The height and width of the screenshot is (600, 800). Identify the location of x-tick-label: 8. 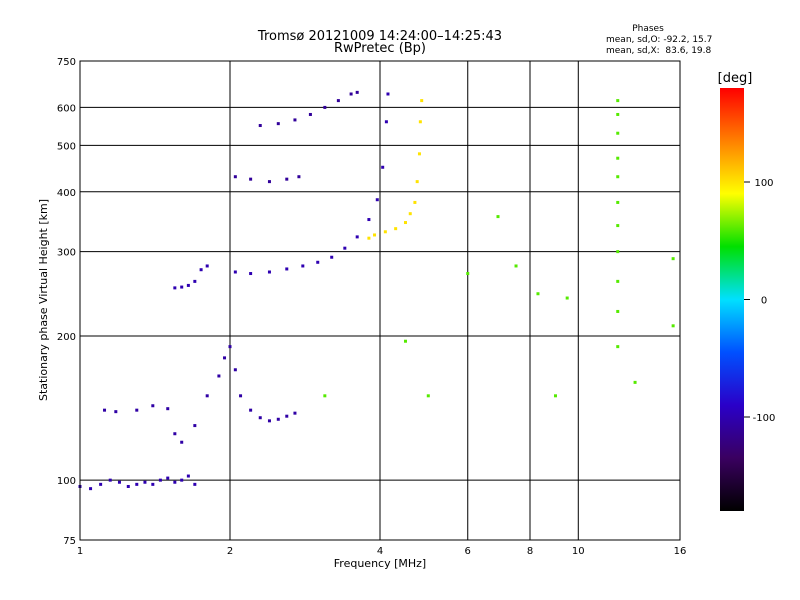
(530, 551).